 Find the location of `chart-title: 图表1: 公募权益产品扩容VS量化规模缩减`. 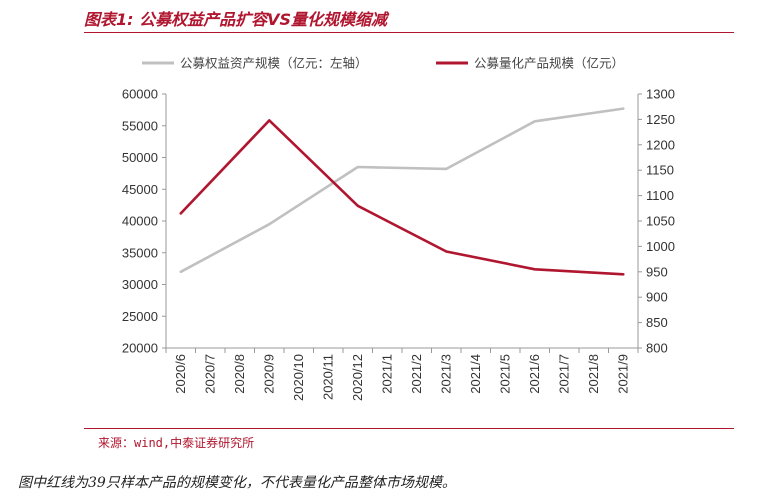

chart-title: 图表1: 公募权益产品扩容VS量化规模缩减 is located at coordinates (236, 19).